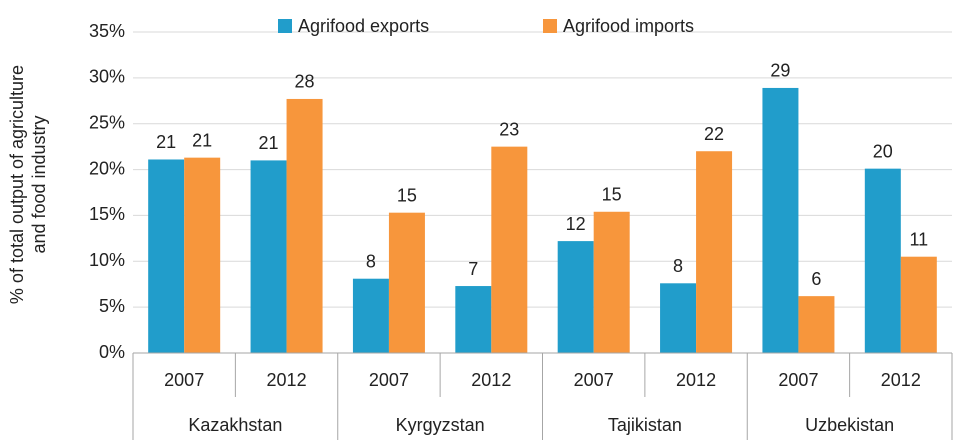 The height and width of the screenshot is (440, 959). Describe the element at coordinates (107, 260) in the screenshot. I see `y-tick-label: 10%` at that location.